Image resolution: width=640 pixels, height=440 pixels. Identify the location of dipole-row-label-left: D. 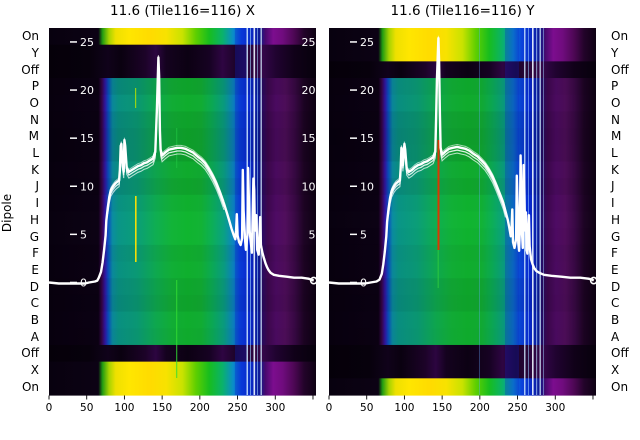
(34, 286).